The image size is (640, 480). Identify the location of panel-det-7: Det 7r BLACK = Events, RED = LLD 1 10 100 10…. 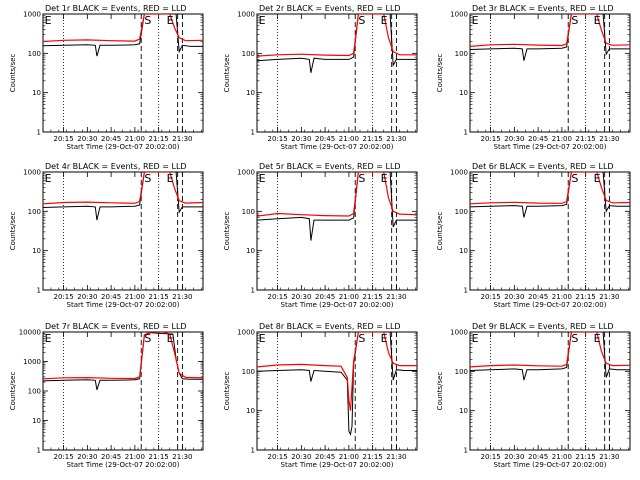
(106, 395).